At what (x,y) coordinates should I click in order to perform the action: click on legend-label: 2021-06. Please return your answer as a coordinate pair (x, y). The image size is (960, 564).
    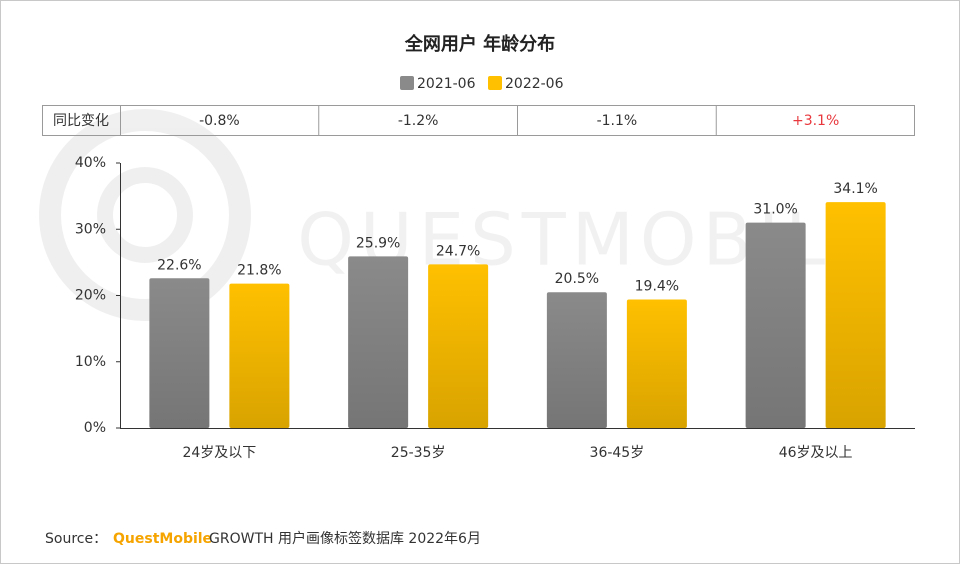
    Looking at the image, I should click on (446, 84).